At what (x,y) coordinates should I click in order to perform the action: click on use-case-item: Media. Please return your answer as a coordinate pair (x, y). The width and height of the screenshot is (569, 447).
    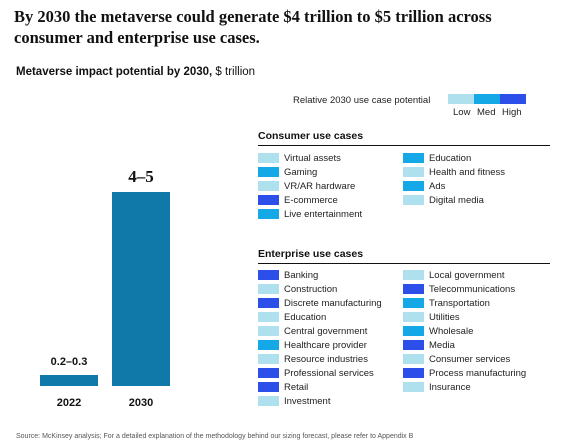
    Looking at the image, I should click on (429, 345).